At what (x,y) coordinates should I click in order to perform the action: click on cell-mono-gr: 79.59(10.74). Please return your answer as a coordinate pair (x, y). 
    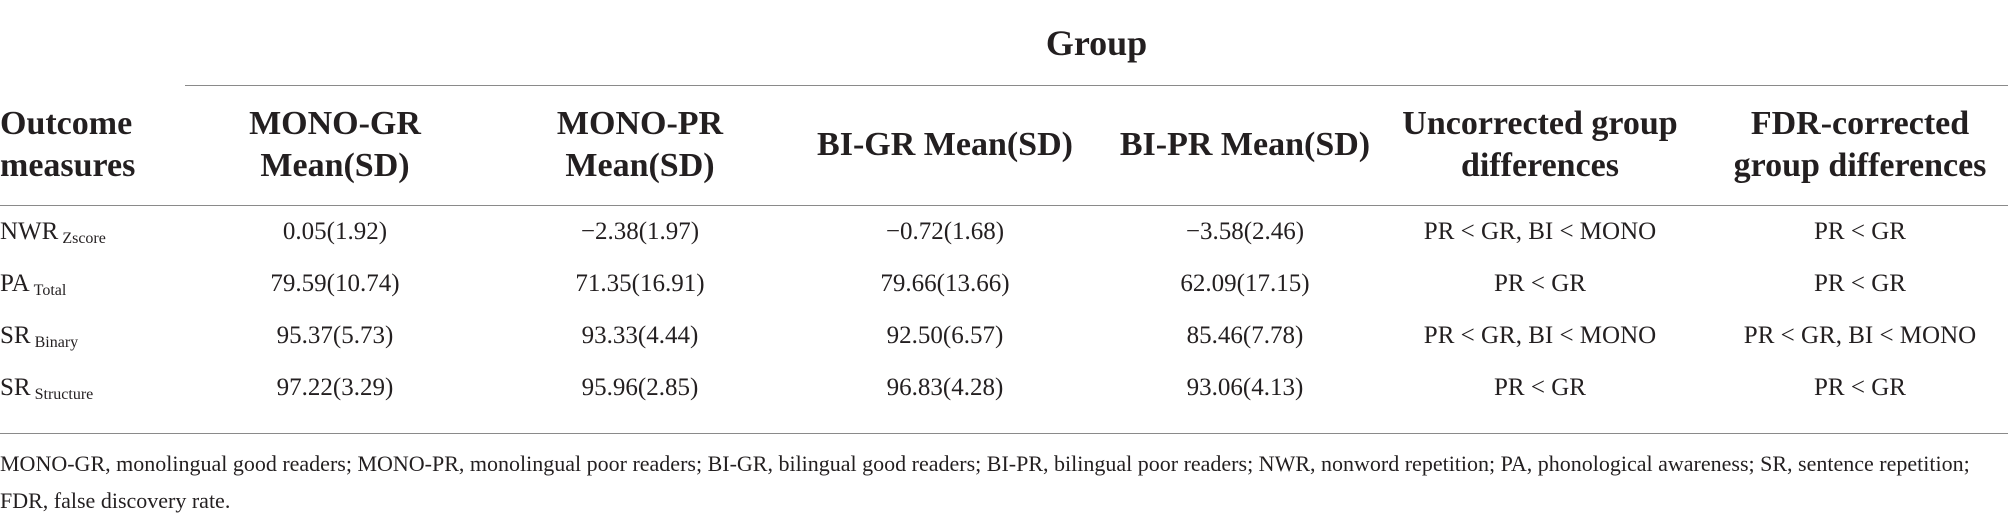
    Looking at the image, I should click on (335, 283).